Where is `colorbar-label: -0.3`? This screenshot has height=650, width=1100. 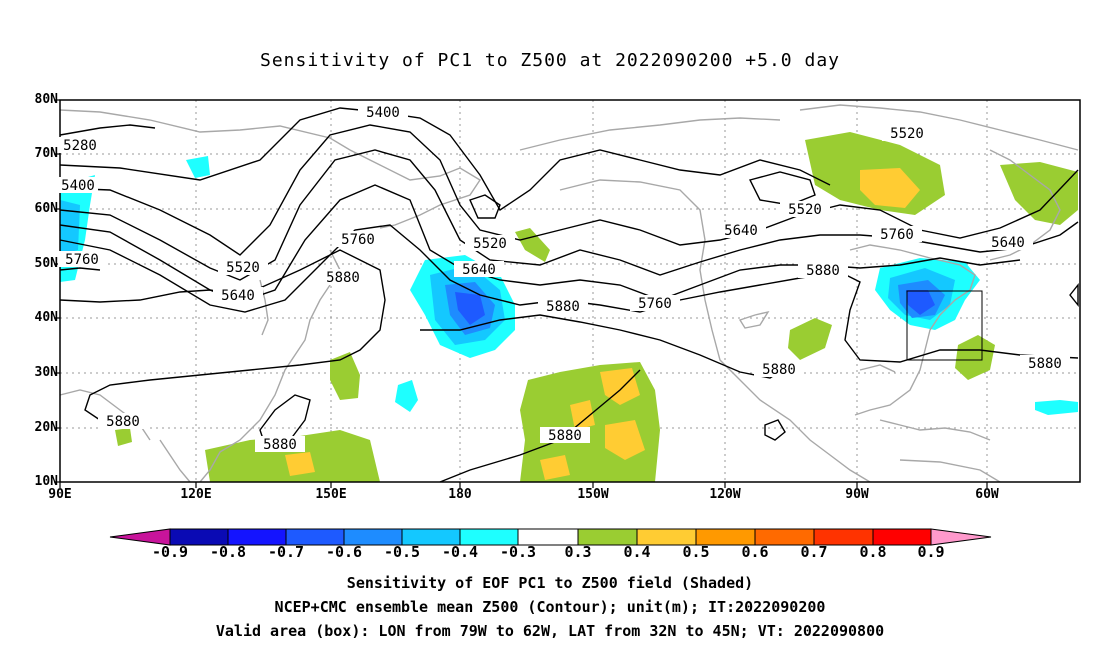
colorbar-label: -0.3 is located at coordinates (518, 552).